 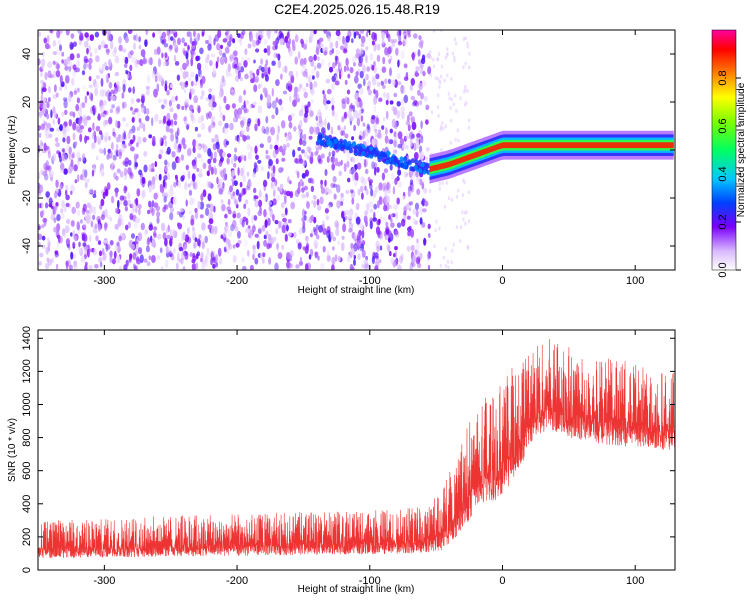 I want to click on chart-title: C2E4.2025.026.15.48.R19, so click(x=357, y=9).